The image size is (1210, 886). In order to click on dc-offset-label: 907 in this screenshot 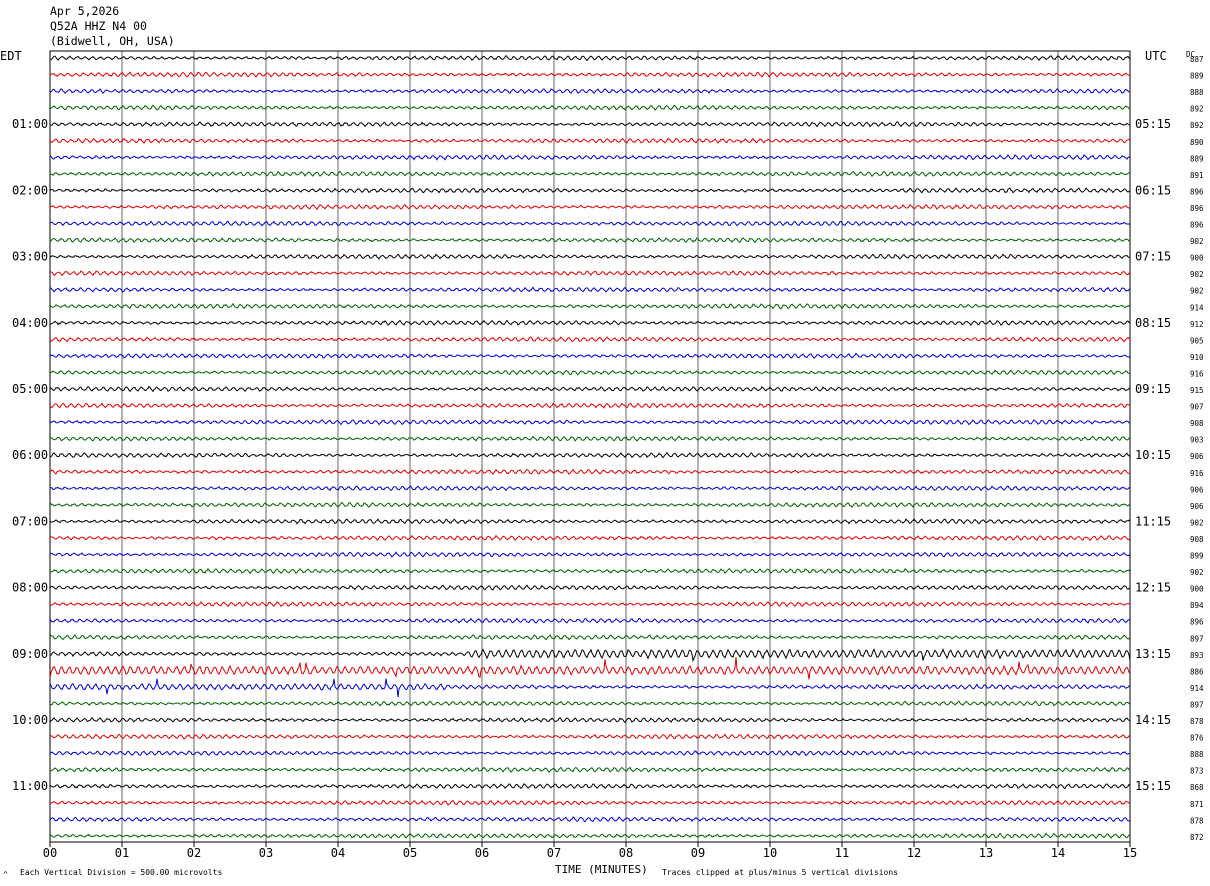, I will do `click(1197, 407)`.